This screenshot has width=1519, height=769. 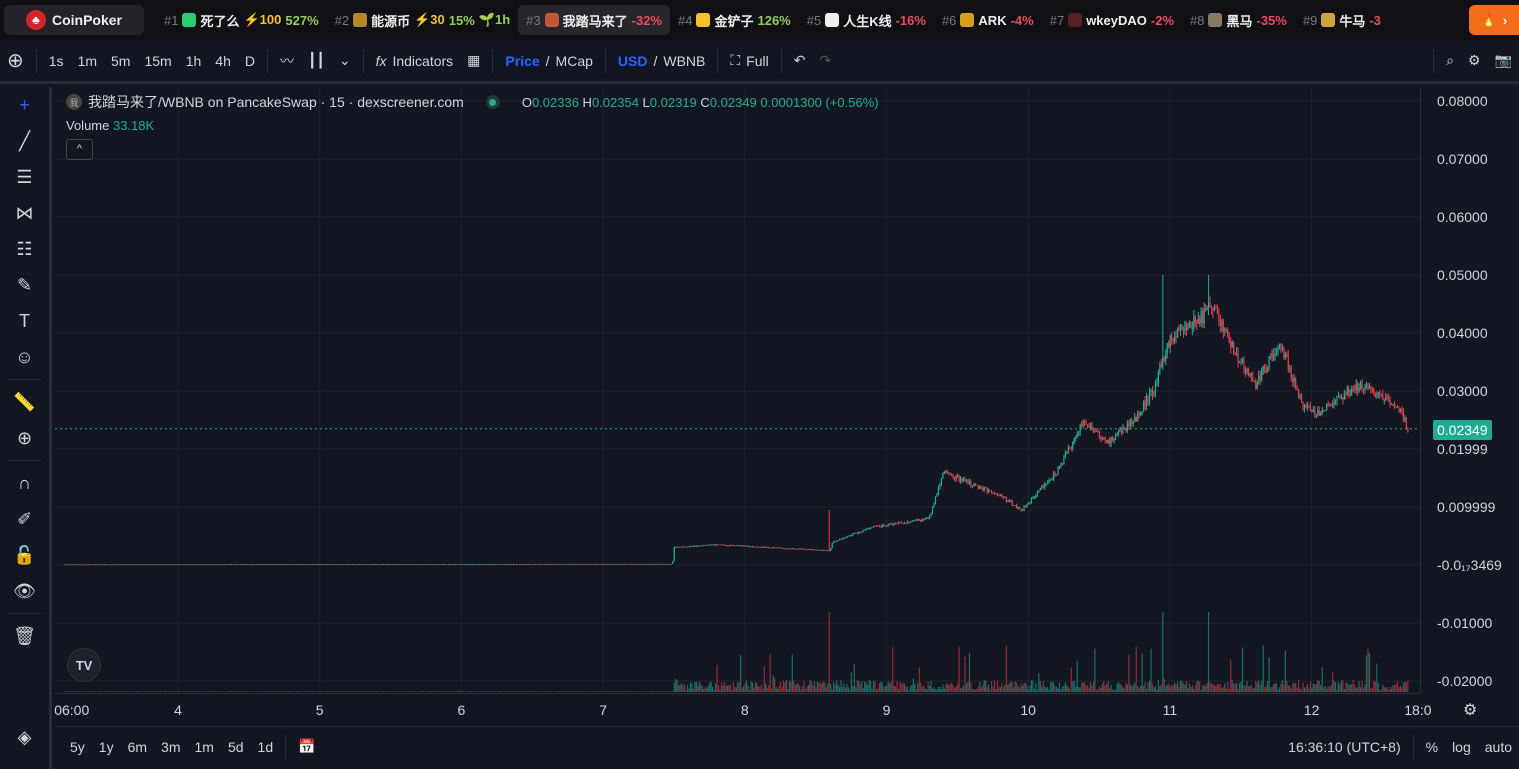 What do you see at coordinates (24, 104) in the screenshot?
I see `crosshair-icon: +` at bounding box center [24, 104].